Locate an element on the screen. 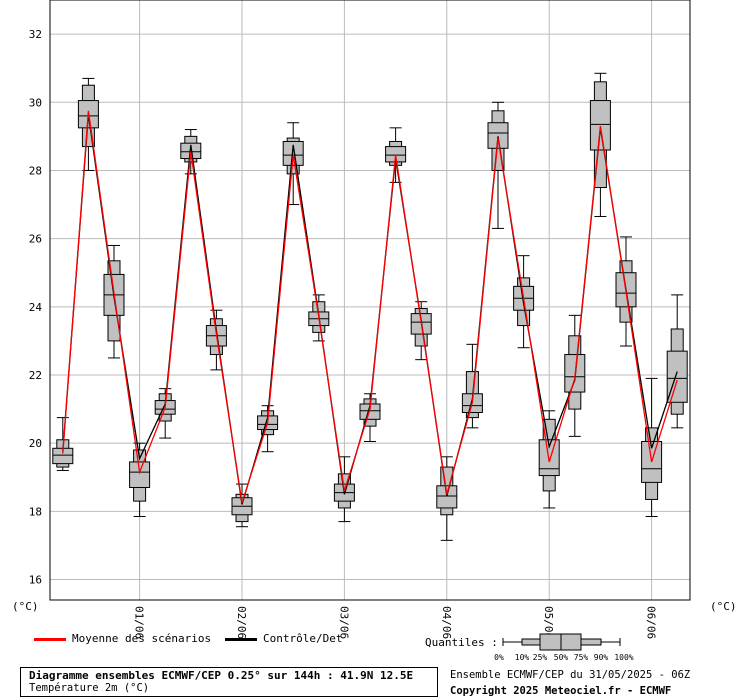 The image size is (740, 700). legend-mean-swatch is located at coordinates (50, 639).